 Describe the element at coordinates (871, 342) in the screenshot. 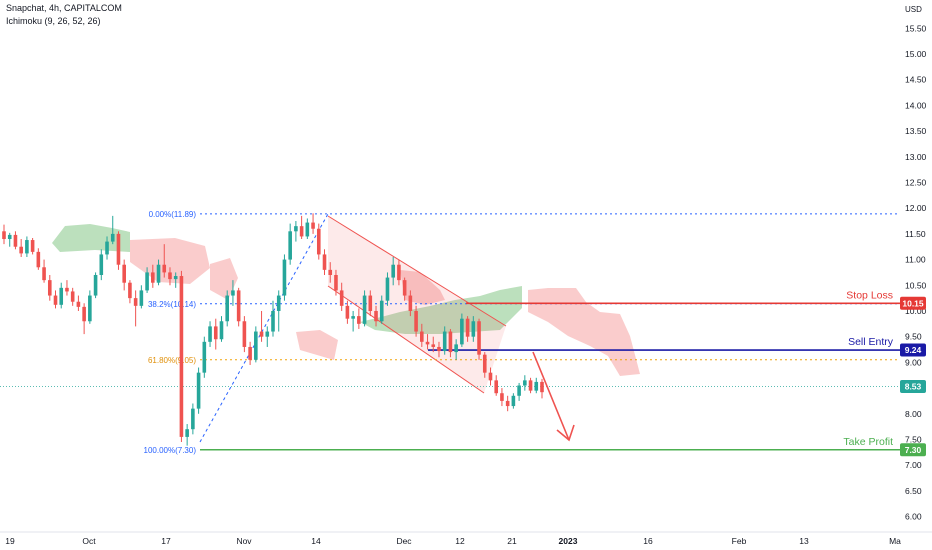

I see `level-label-1: Sell Entry` at that location.